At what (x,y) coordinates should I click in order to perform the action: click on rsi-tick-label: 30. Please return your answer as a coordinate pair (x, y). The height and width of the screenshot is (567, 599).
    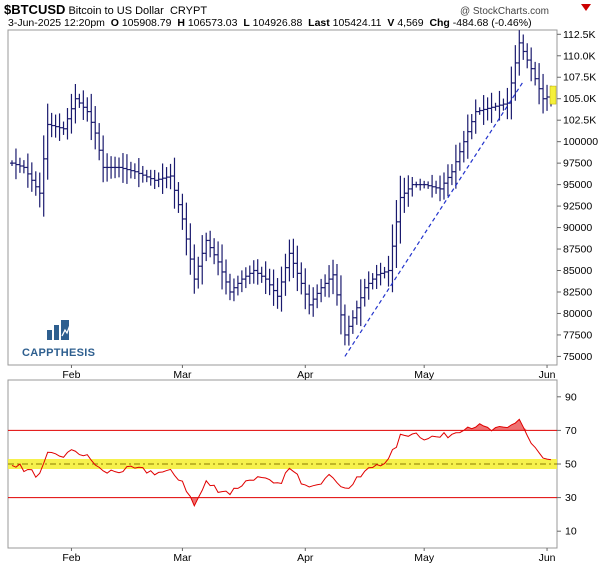
    Looking at the image, I should click on (571, 498).